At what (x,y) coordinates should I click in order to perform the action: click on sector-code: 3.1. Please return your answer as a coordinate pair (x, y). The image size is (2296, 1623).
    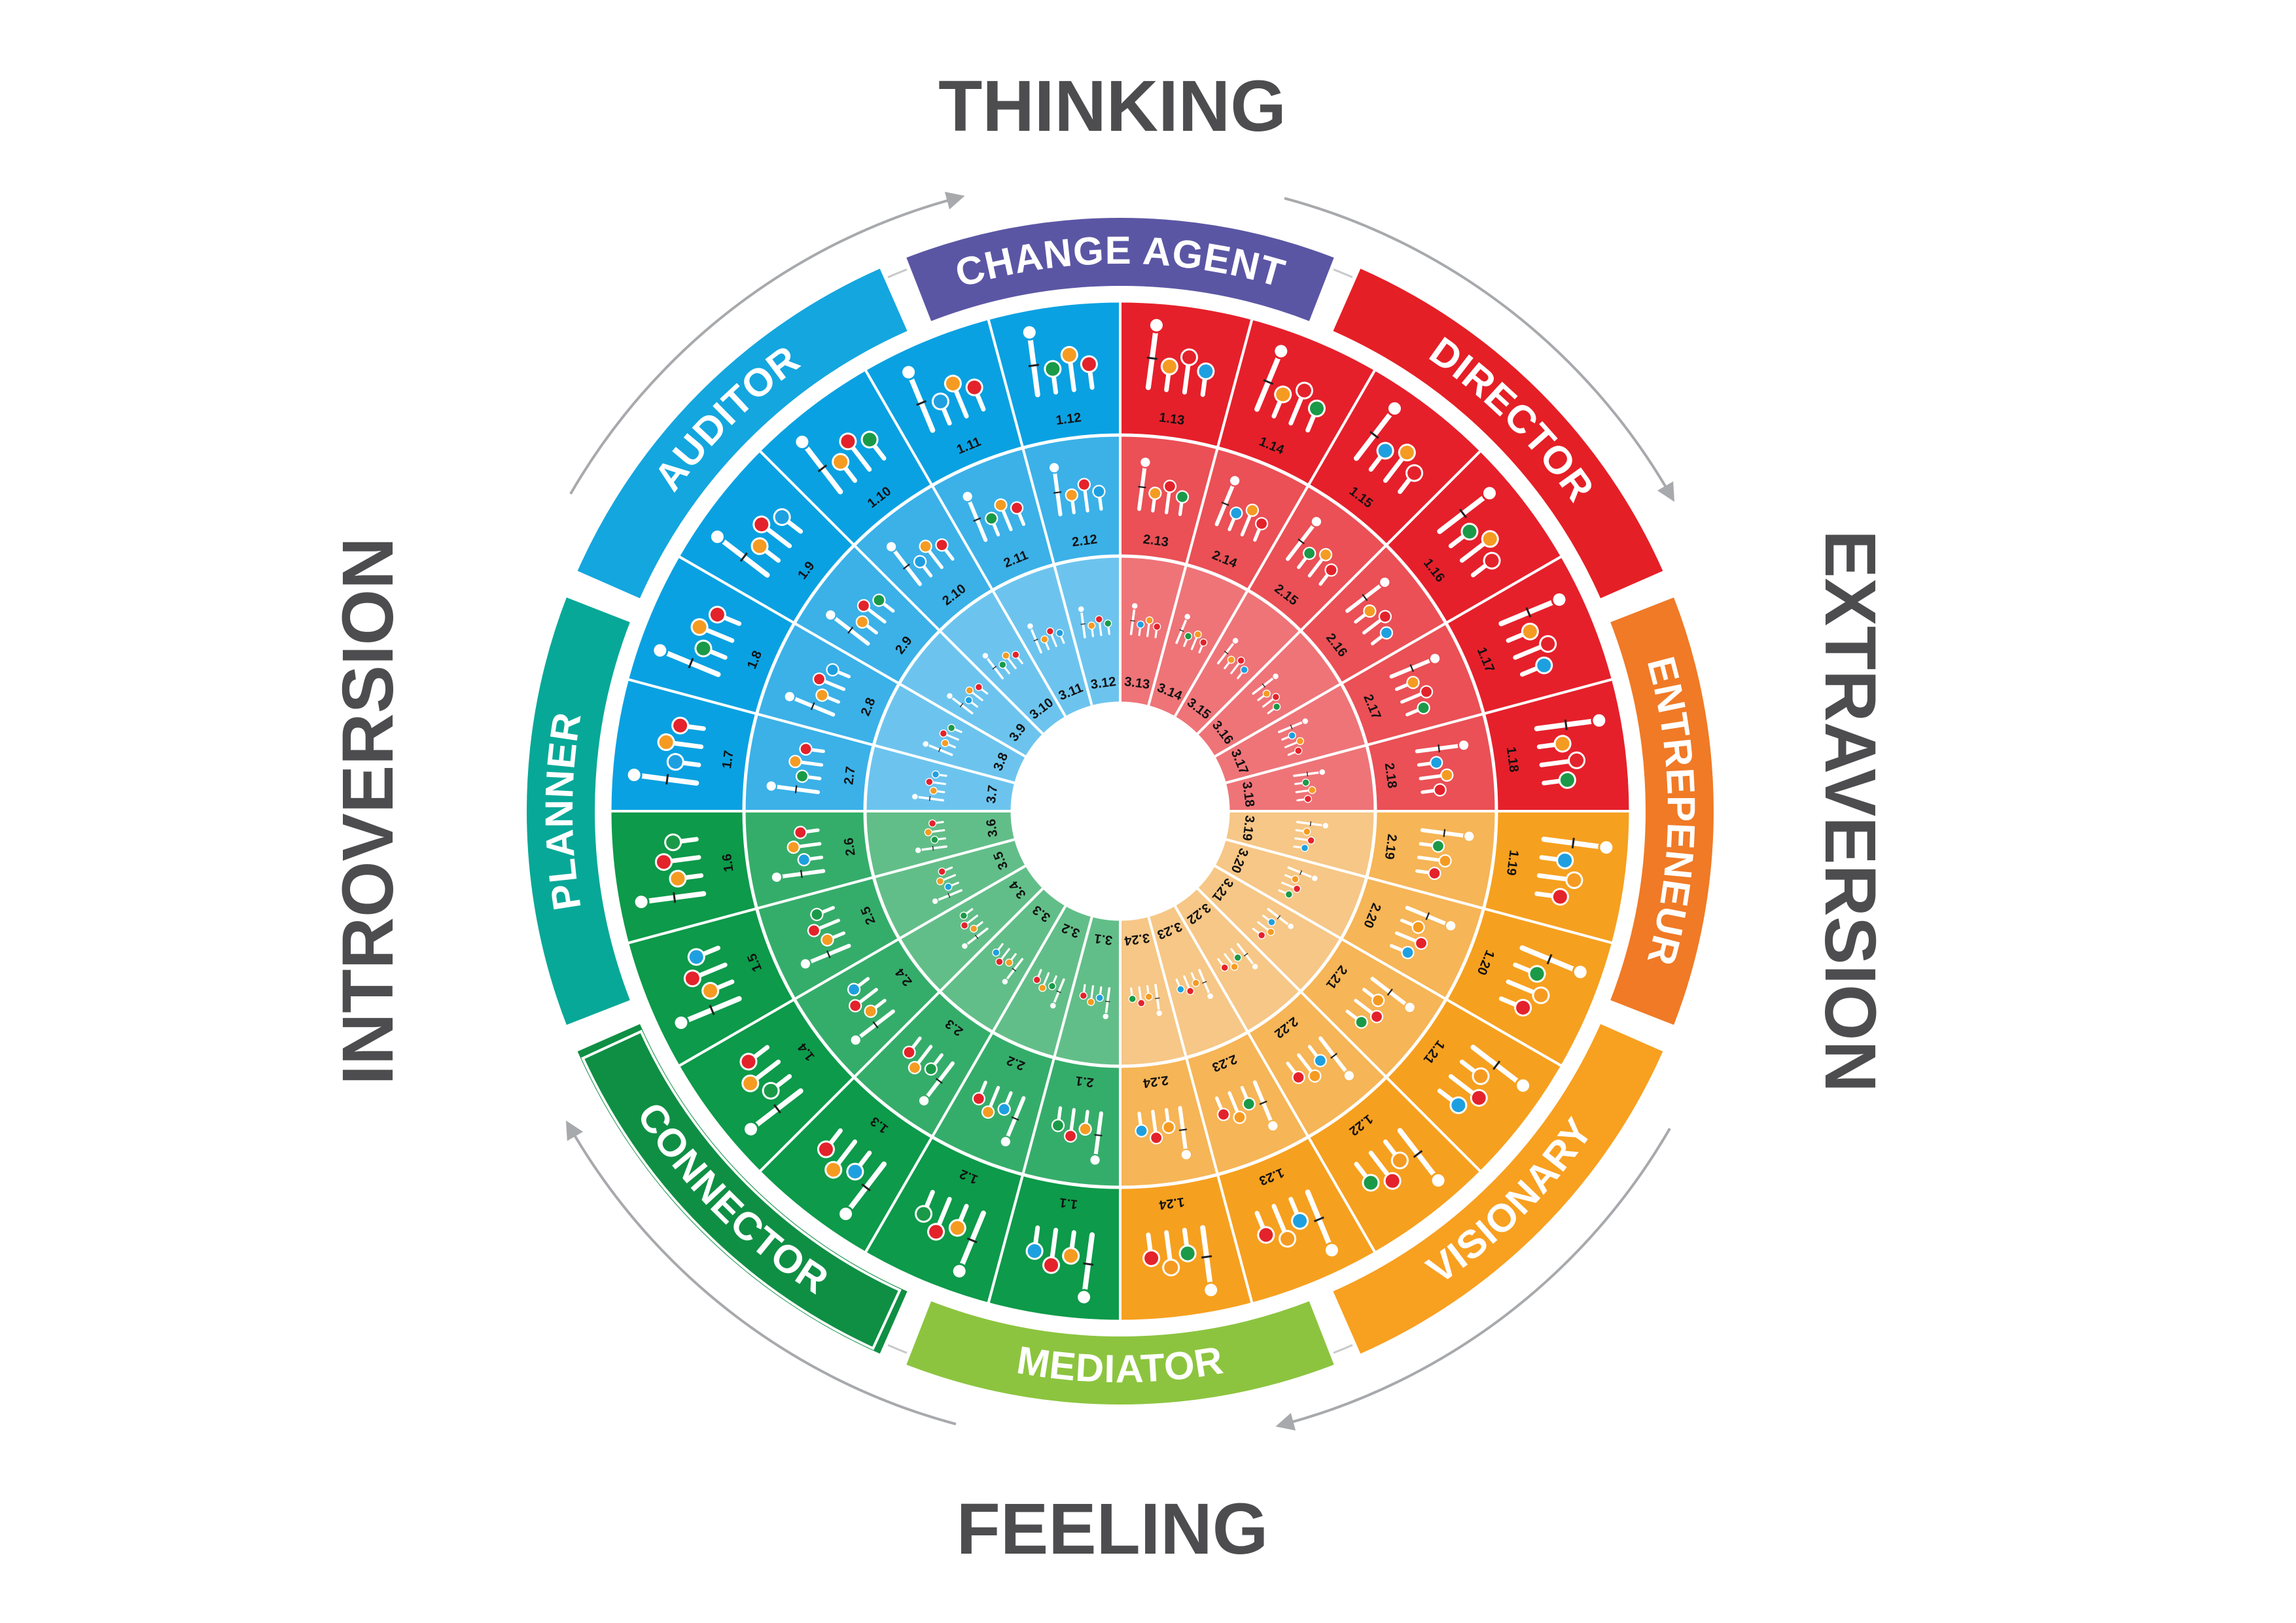
    Looking at the image, I should click on (1103, 939).